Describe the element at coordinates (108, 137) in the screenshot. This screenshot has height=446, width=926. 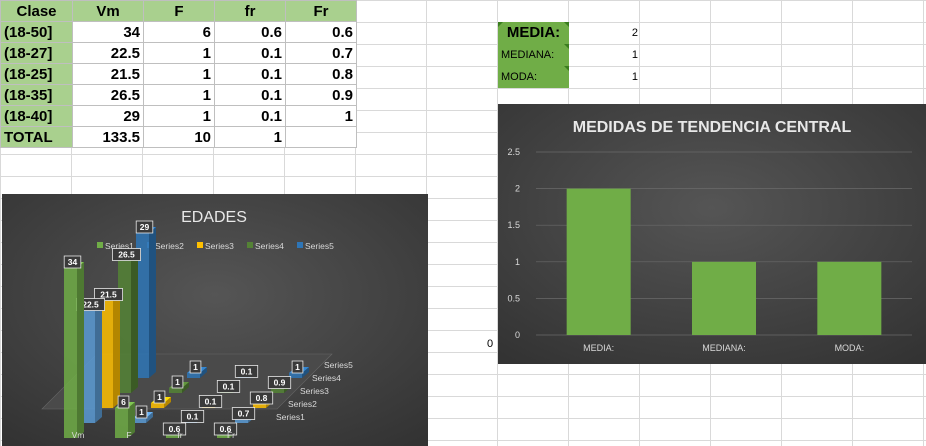
I see `cell-total-vm: 133.5` at that location.